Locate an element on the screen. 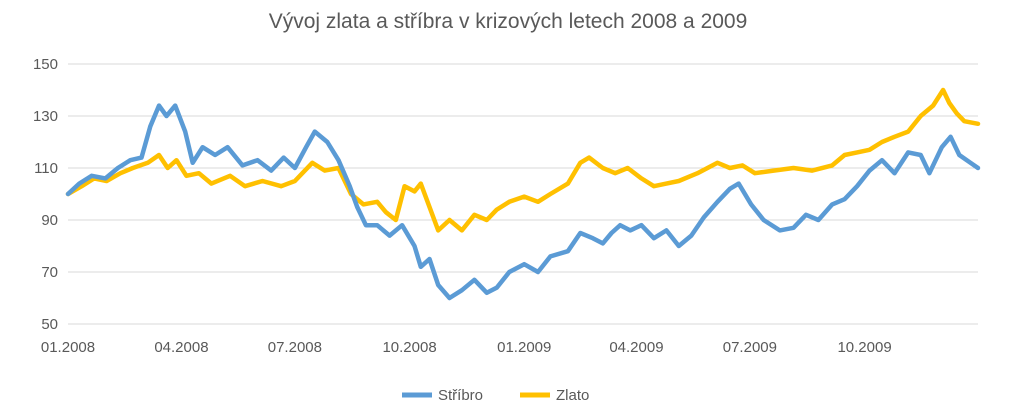  y-tick-label: 90 is located at coordinates (49, 220).